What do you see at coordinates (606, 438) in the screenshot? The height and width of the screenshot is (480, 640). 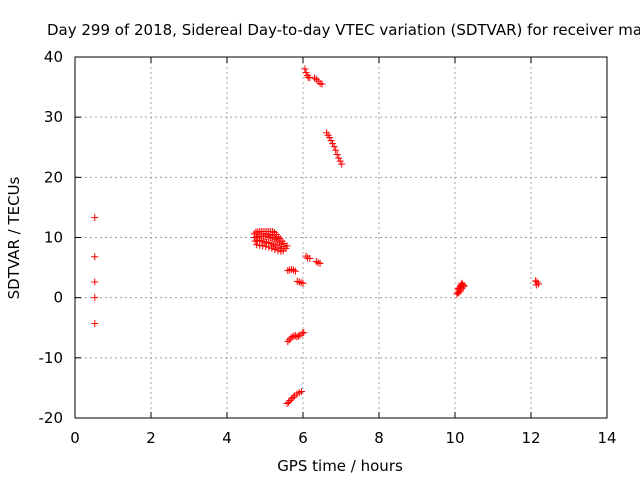 I see `x-tick-label: 14` at bounding box center [606, 438].